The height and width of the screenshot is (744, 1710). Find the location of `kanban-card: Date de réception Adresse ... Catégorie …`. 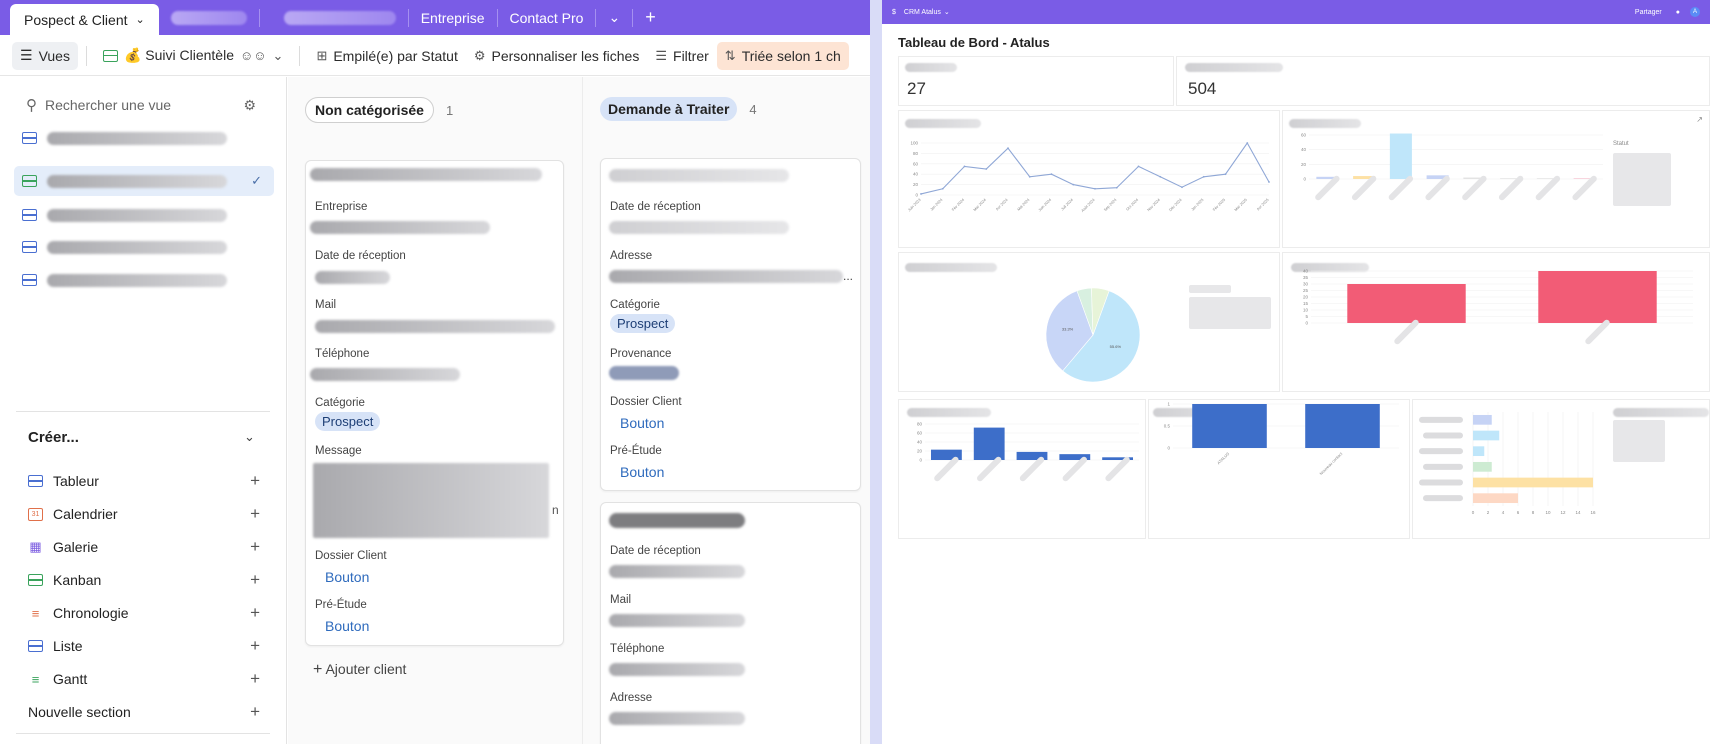

kanban-card: Date de réception Adresse ... Catégorie … is located at coordinates (730, 324).